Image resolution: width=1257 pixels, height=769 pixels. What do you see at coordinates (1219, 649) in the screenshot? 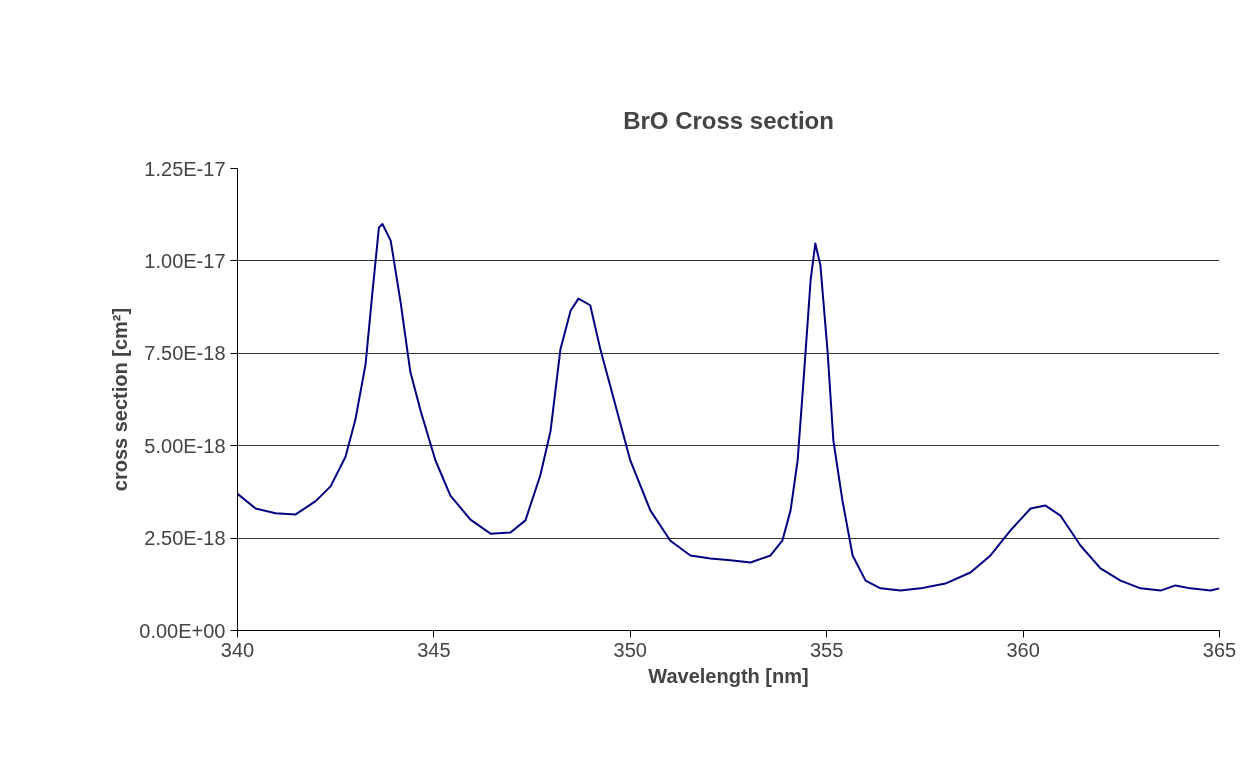
I see `x-tick-label: 365` at bounding box center [1219, 649].